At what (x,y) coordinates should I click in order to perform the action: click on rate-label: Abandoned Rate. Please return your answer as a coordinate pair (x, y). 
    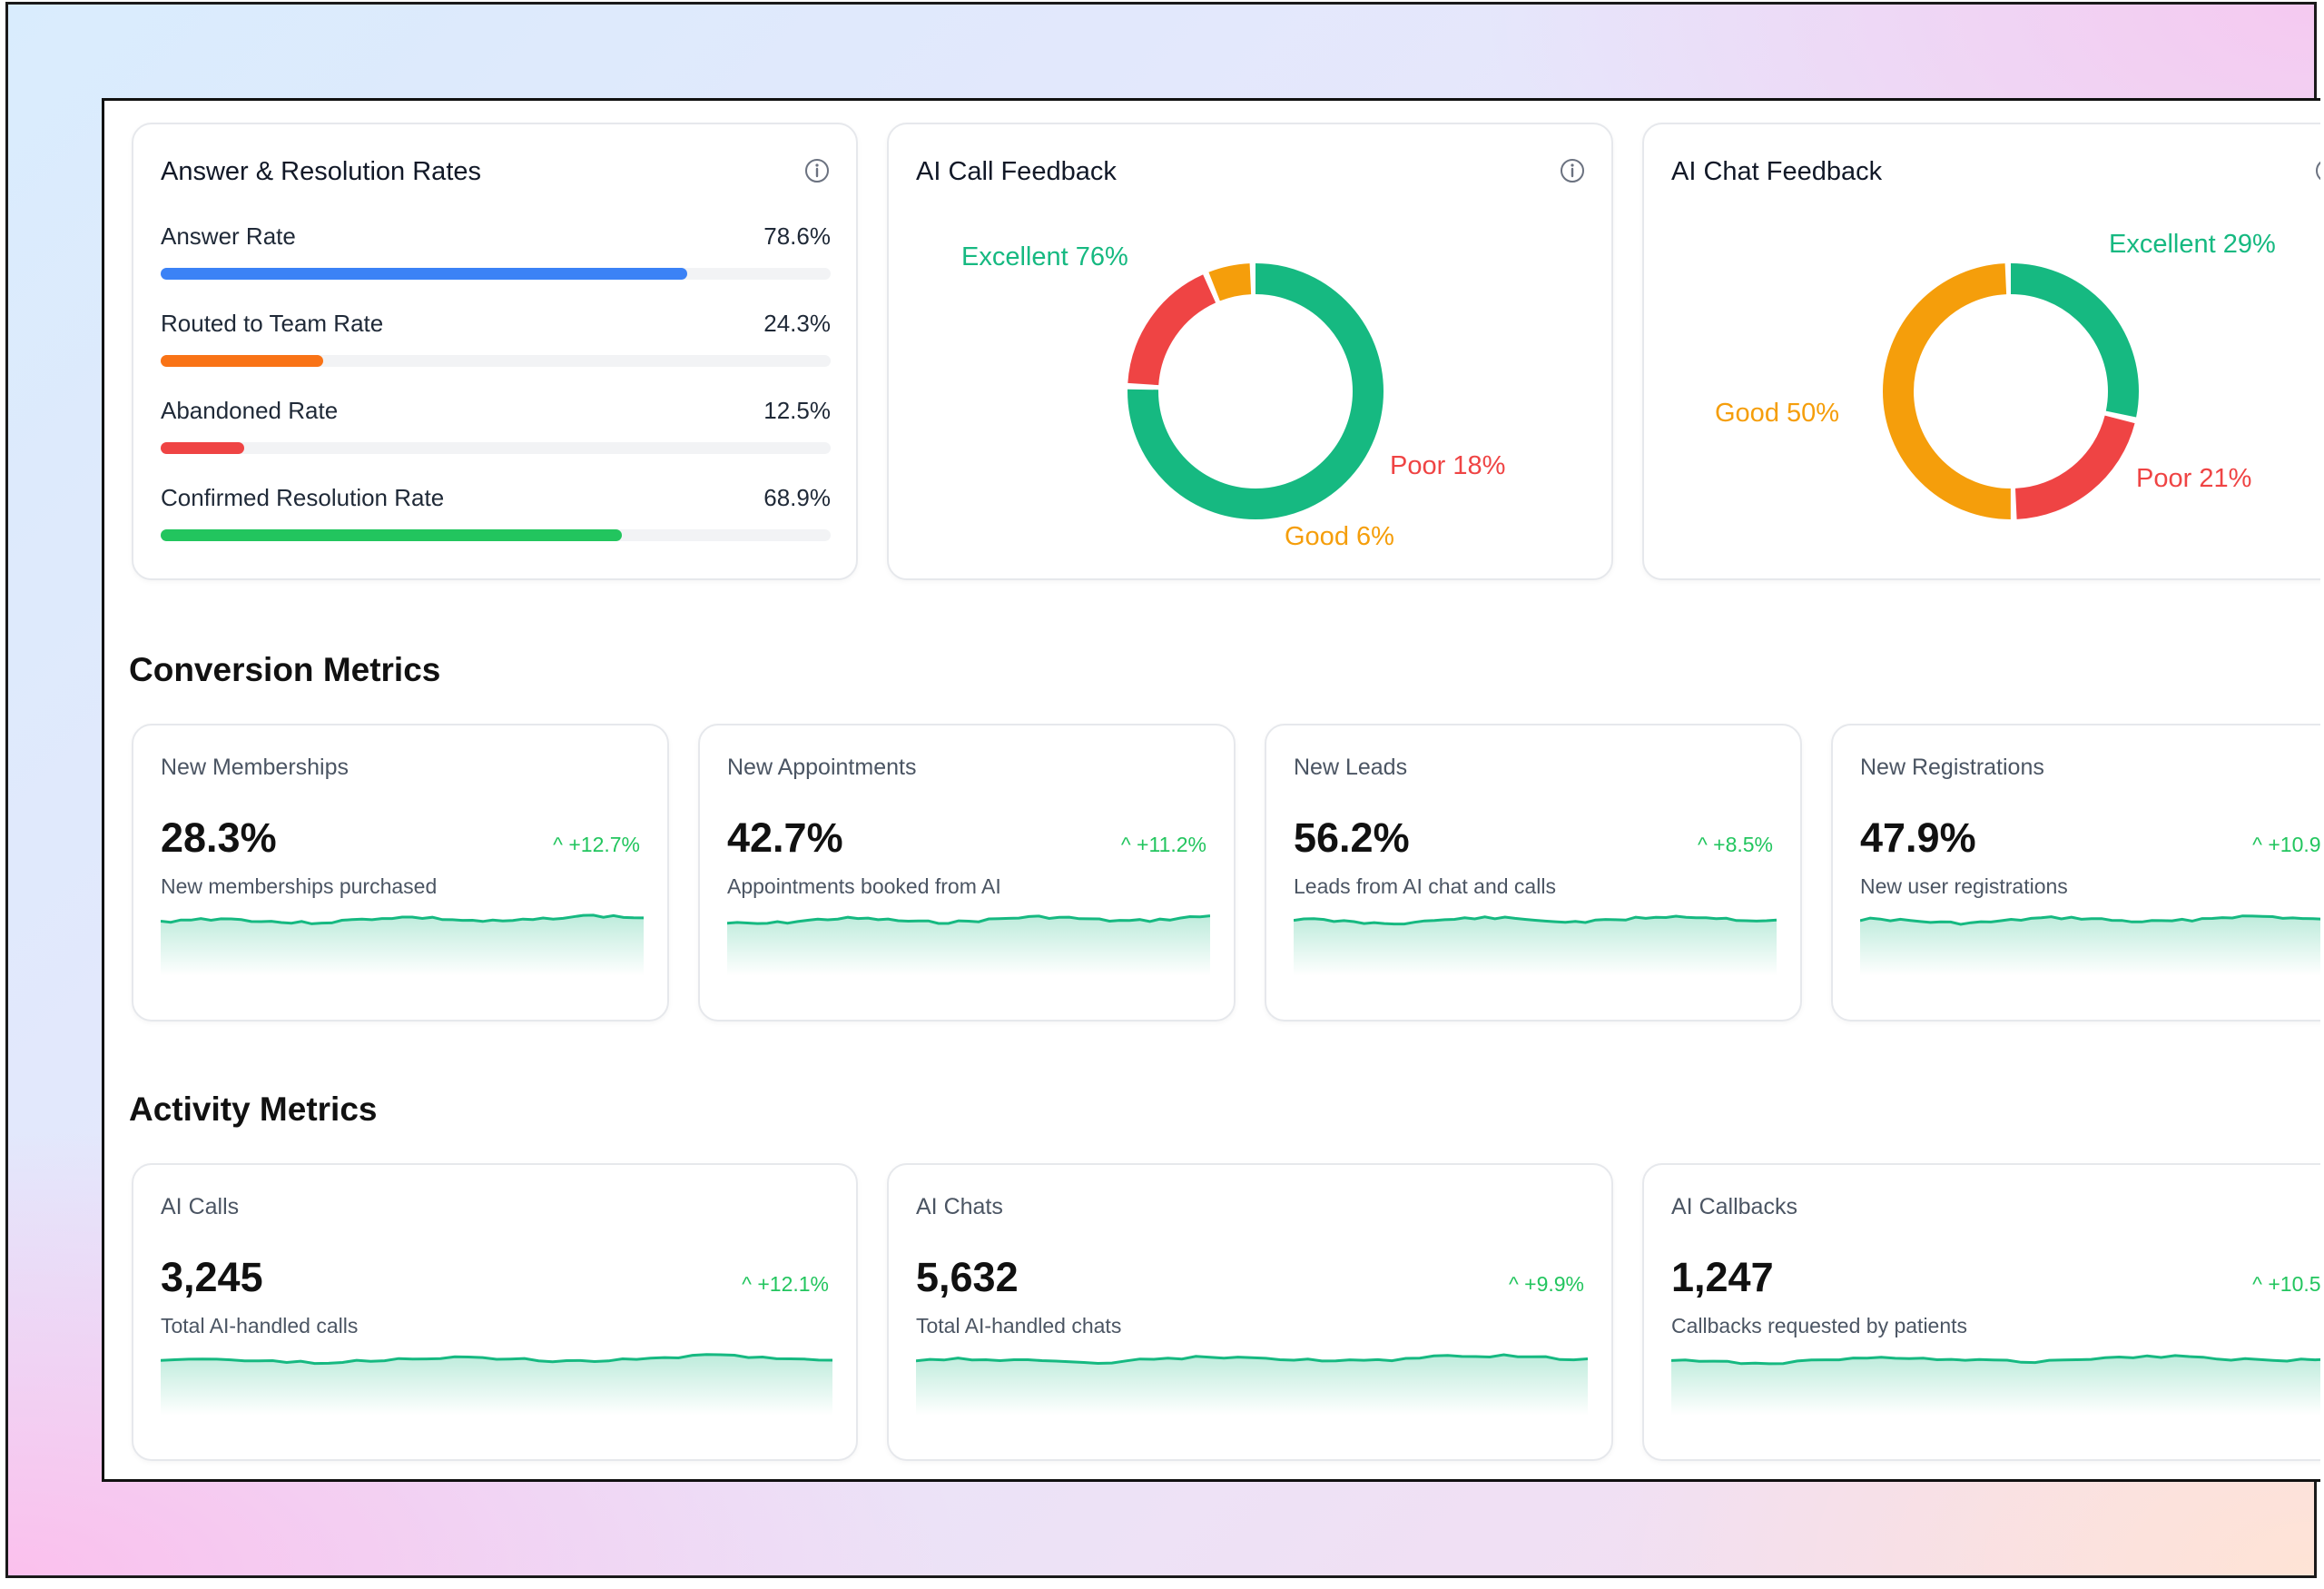
    Looking at the image, I should click on (250, 410).